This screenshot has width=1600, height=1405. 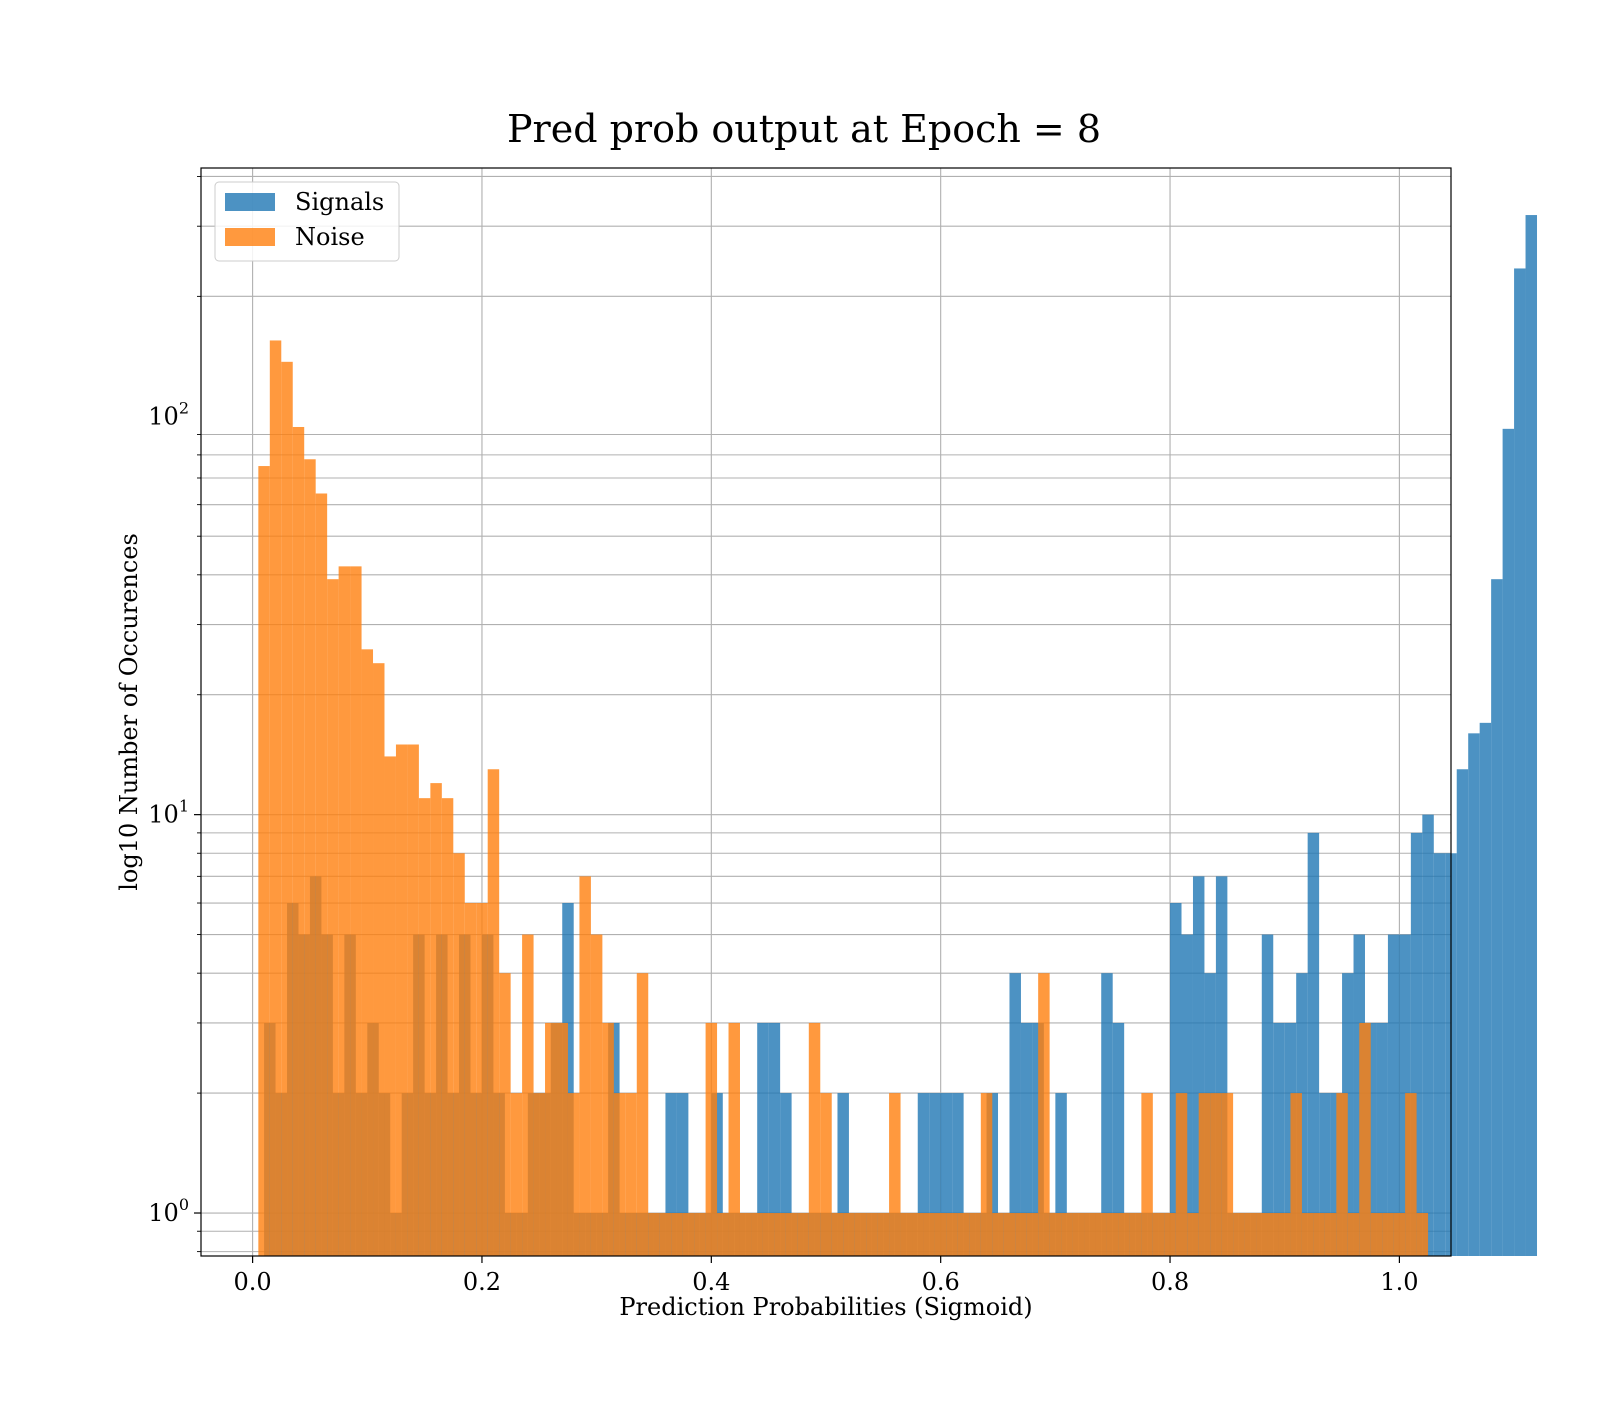 I want to click on y-tick-label: 10¹, so click(x=168, y=813).